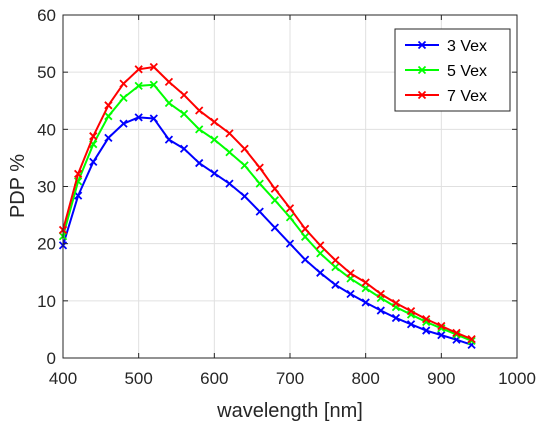  What do you see at coordinates (46, 244) in the screenshot?
I see `y-tick-label: 20` at bounding box center [46, 244].